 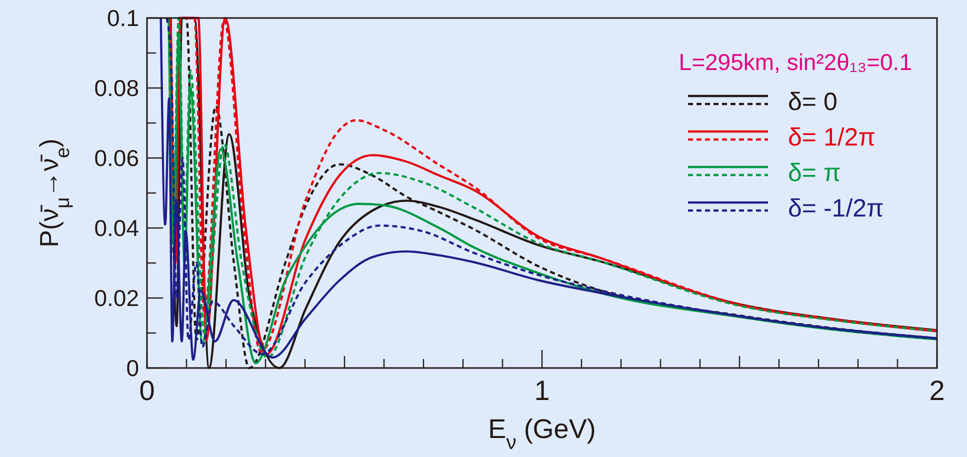 I want to click on legend-label: δ= 0, so click(x=813, y=102).